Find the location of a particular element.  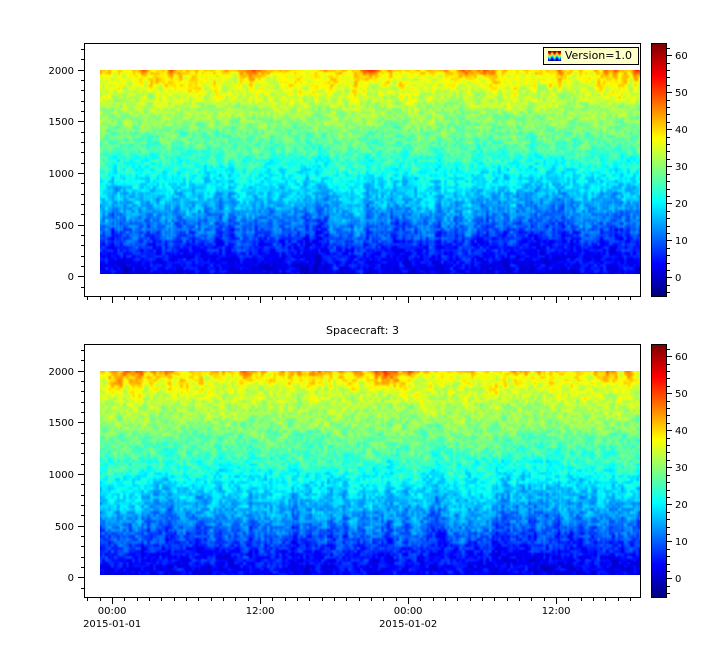

colorbar-gradient-bottom is located at coordinates (659, 471).